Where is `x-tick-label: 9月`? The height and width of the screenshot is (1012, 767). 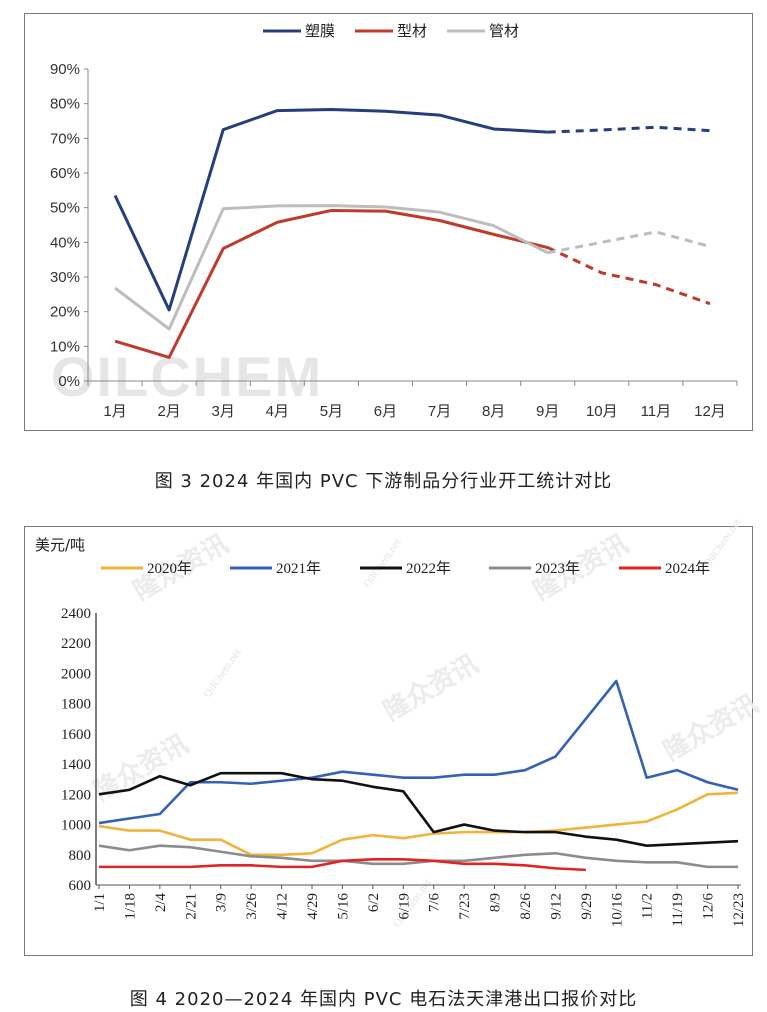
x-tick-label: 9月 is located at coordinates (547, 411).